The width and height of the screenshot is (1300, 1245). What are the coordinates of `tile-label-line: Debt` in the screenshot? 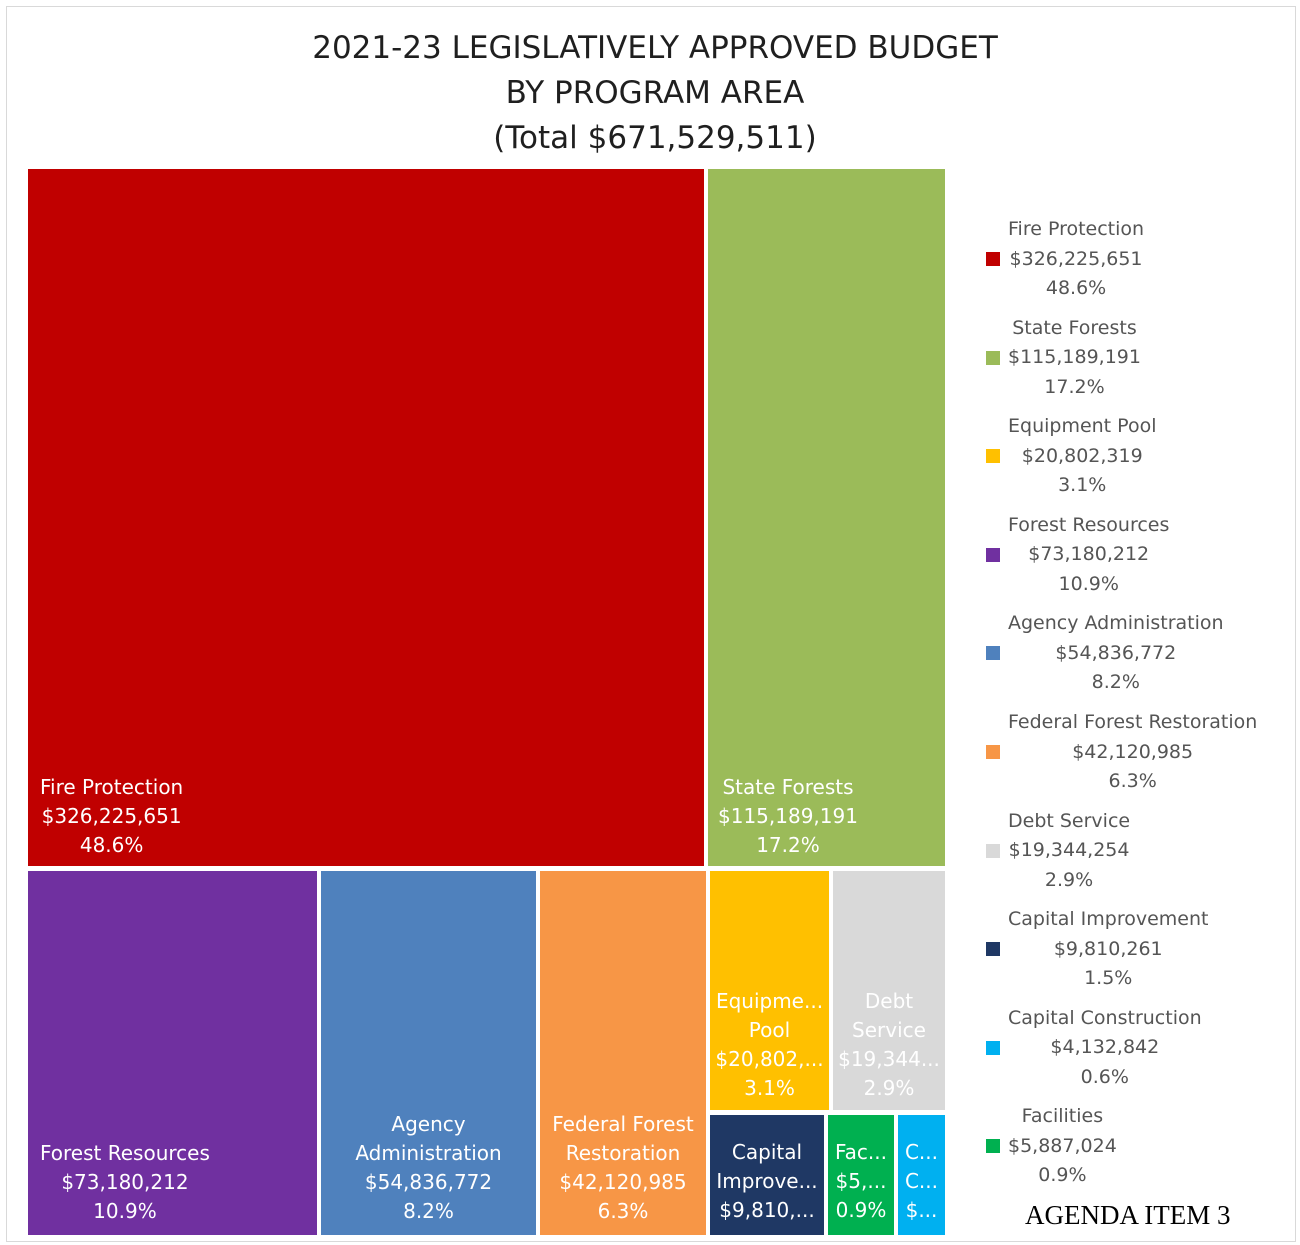 It's located at (889, 1001).